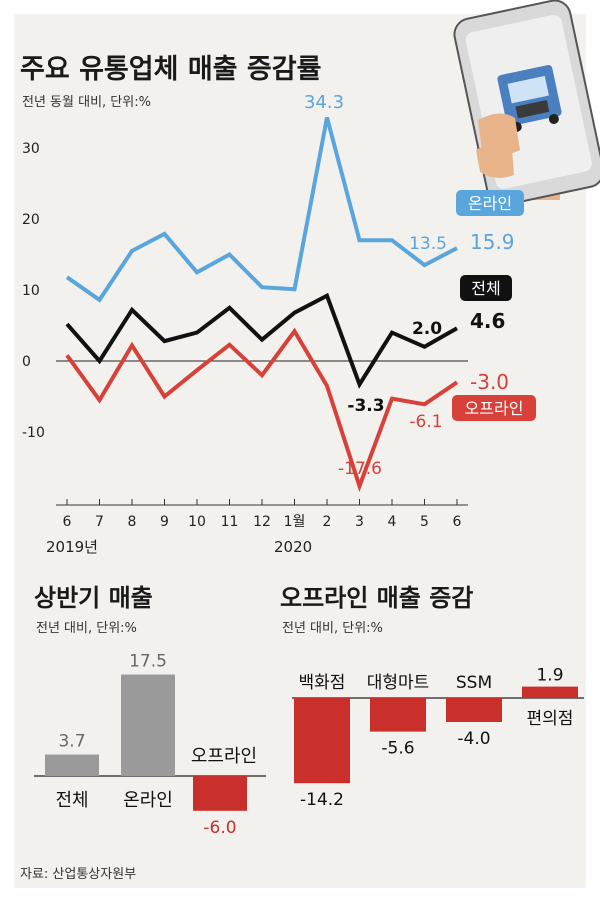 The image size is (600, 901). I want to click on x-tick-label: 12, so click(262, 522).